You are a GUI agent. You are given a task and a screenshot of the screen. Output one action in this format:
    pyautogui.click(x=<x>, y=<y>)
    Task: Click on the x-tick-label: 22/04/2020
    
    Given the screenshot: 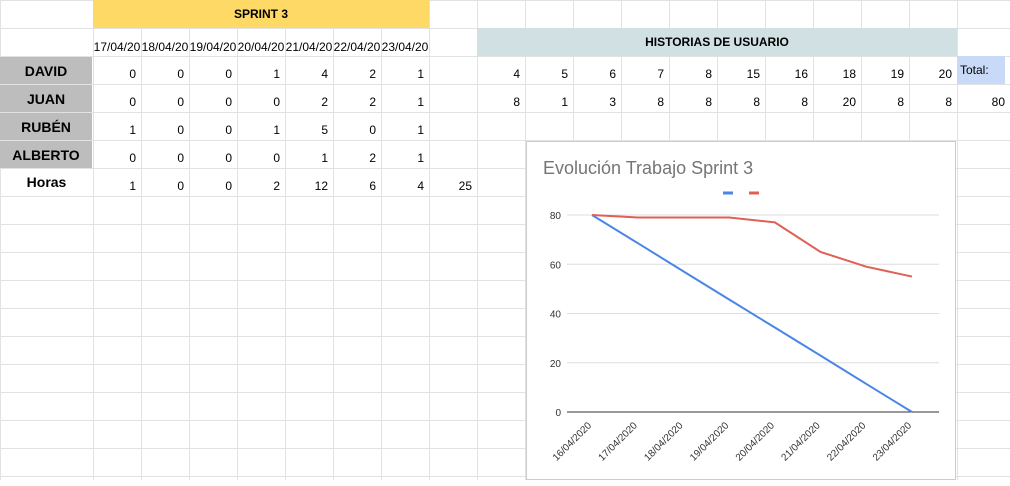 What is the action you would take?
    pyautogui.click(x=846, y=441)
    